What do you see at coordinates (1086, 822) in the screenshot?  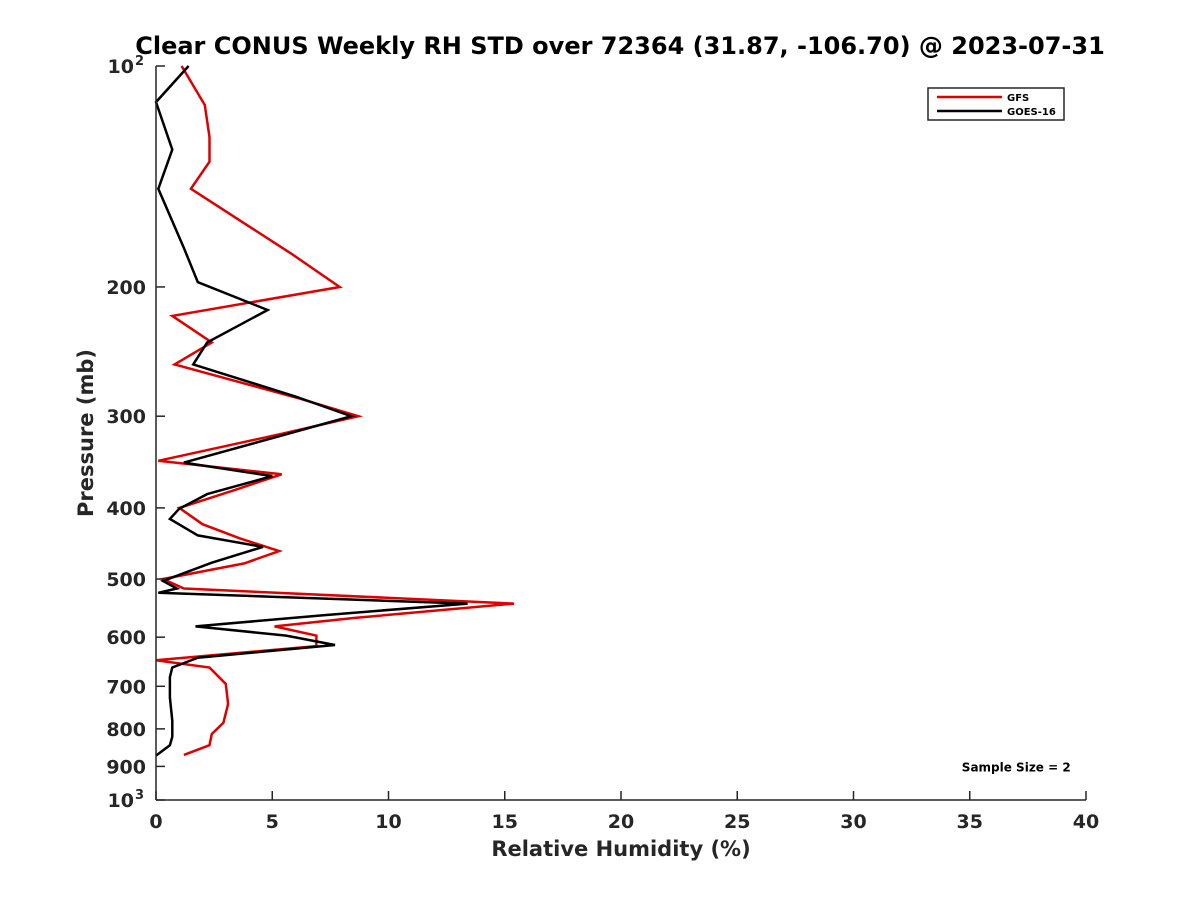 I see `x-tick-label: 40` at bounding box center [1086, 822].